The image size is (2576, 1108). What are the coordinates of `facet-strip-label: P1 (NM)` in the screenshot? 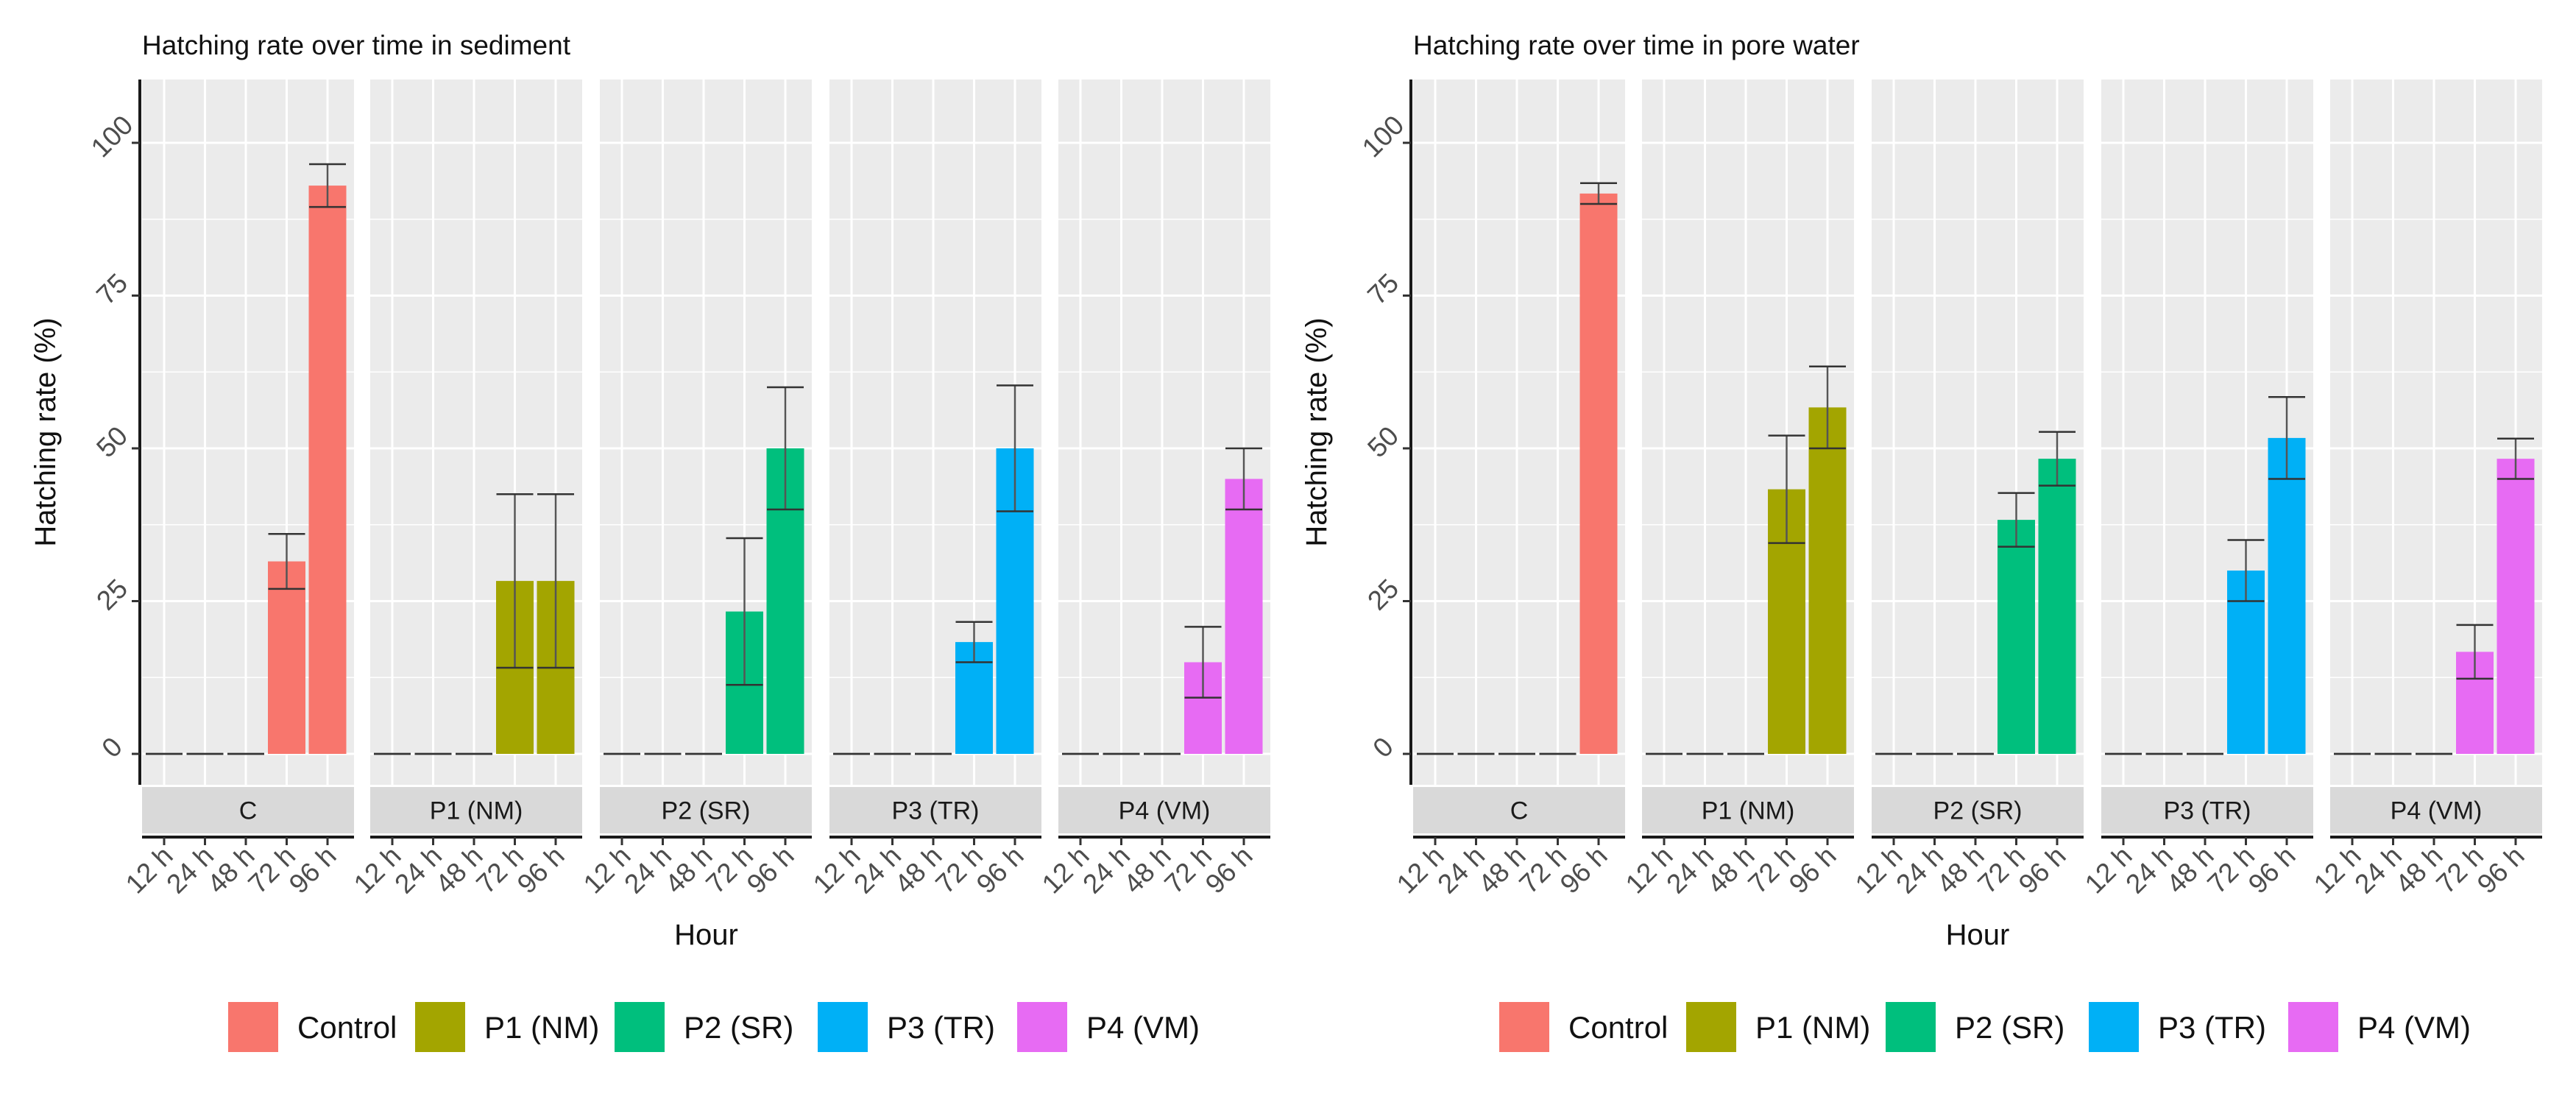 It's located at (477, 811).